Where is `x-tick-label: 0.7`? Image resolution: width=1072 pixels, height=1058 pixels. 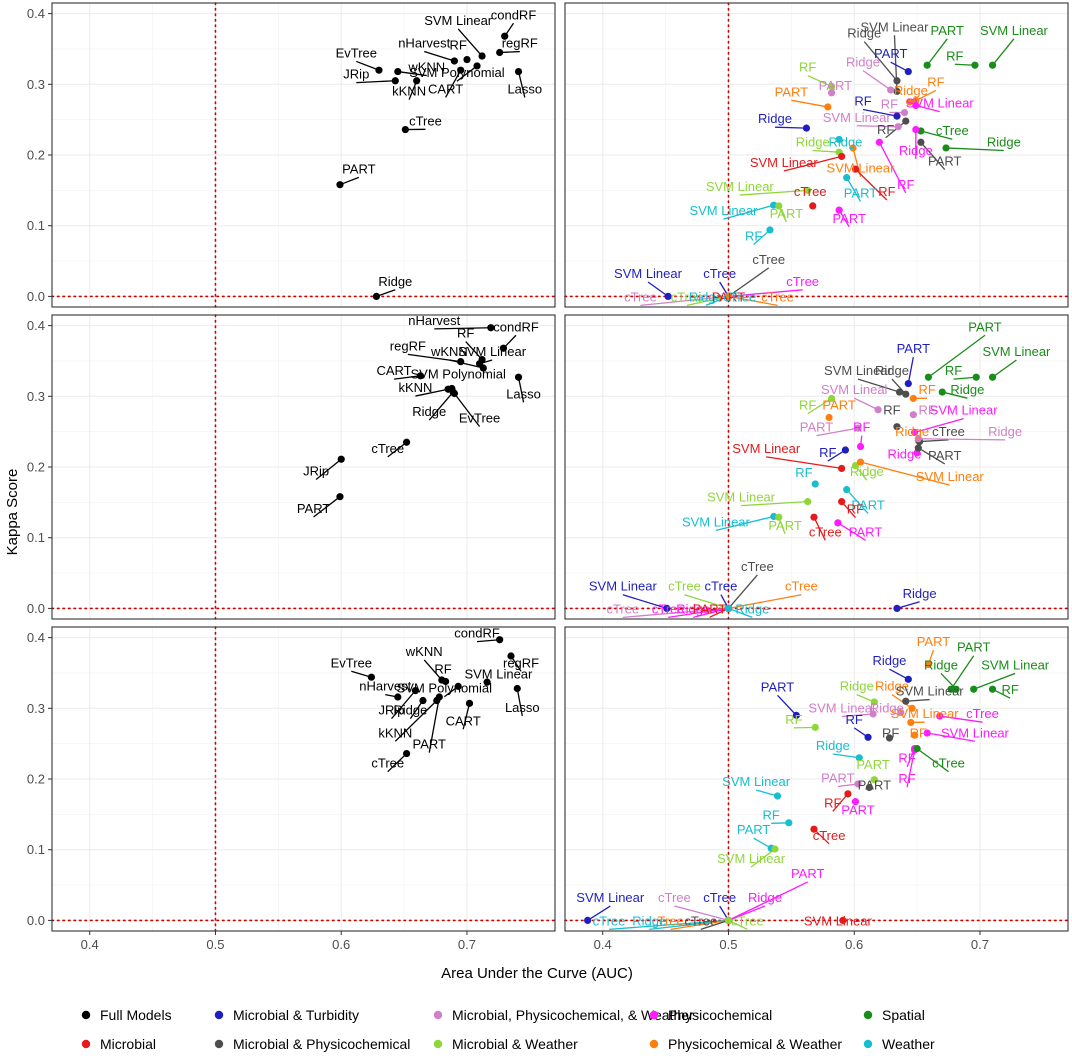
x-tick-label: 0.7 is located at coordinates (467, 944).